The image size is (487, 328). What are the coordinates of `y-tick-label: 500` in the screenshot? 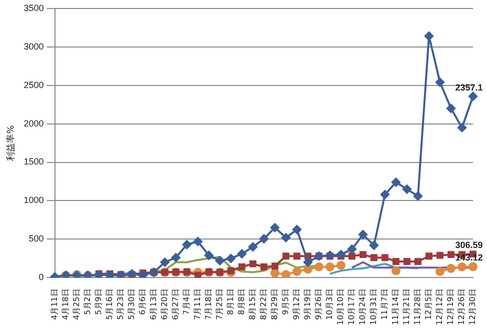 It's located at (36, 239).